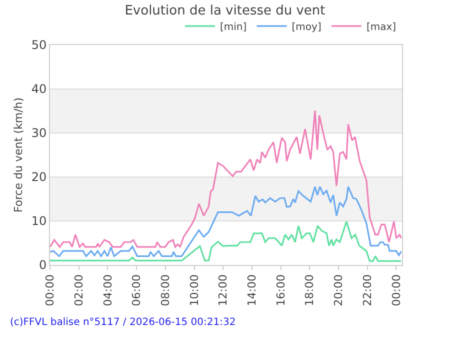 This screenshot has height=350, width=450. Describe the element at coordinates (18, 155) in the screenshot. I see `y-axis-title: Force du vent (km/h)` at that location.